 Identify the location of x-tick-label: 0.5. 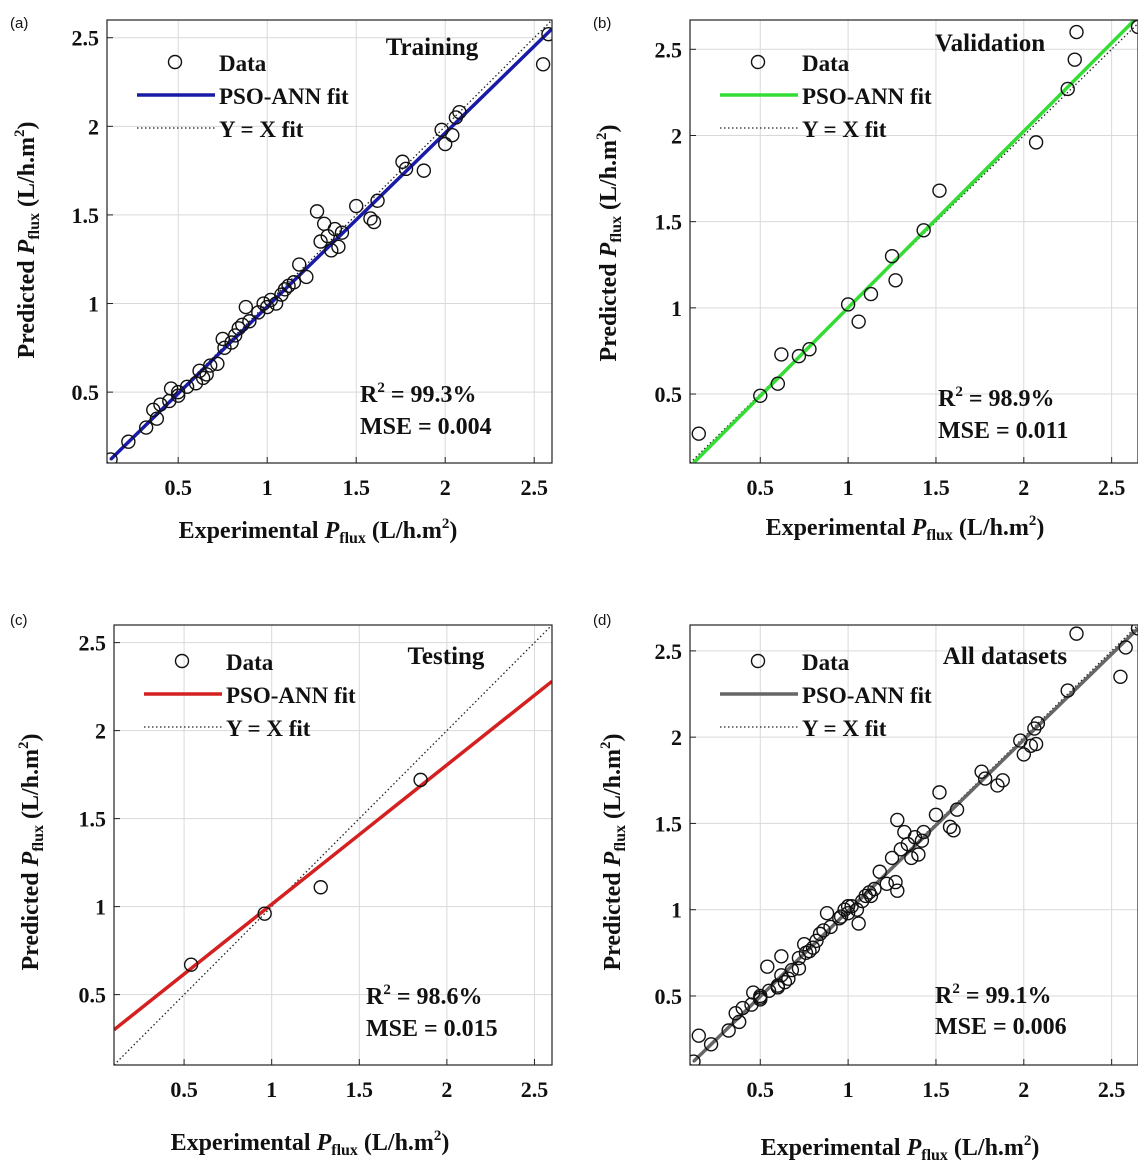
(178, 487).